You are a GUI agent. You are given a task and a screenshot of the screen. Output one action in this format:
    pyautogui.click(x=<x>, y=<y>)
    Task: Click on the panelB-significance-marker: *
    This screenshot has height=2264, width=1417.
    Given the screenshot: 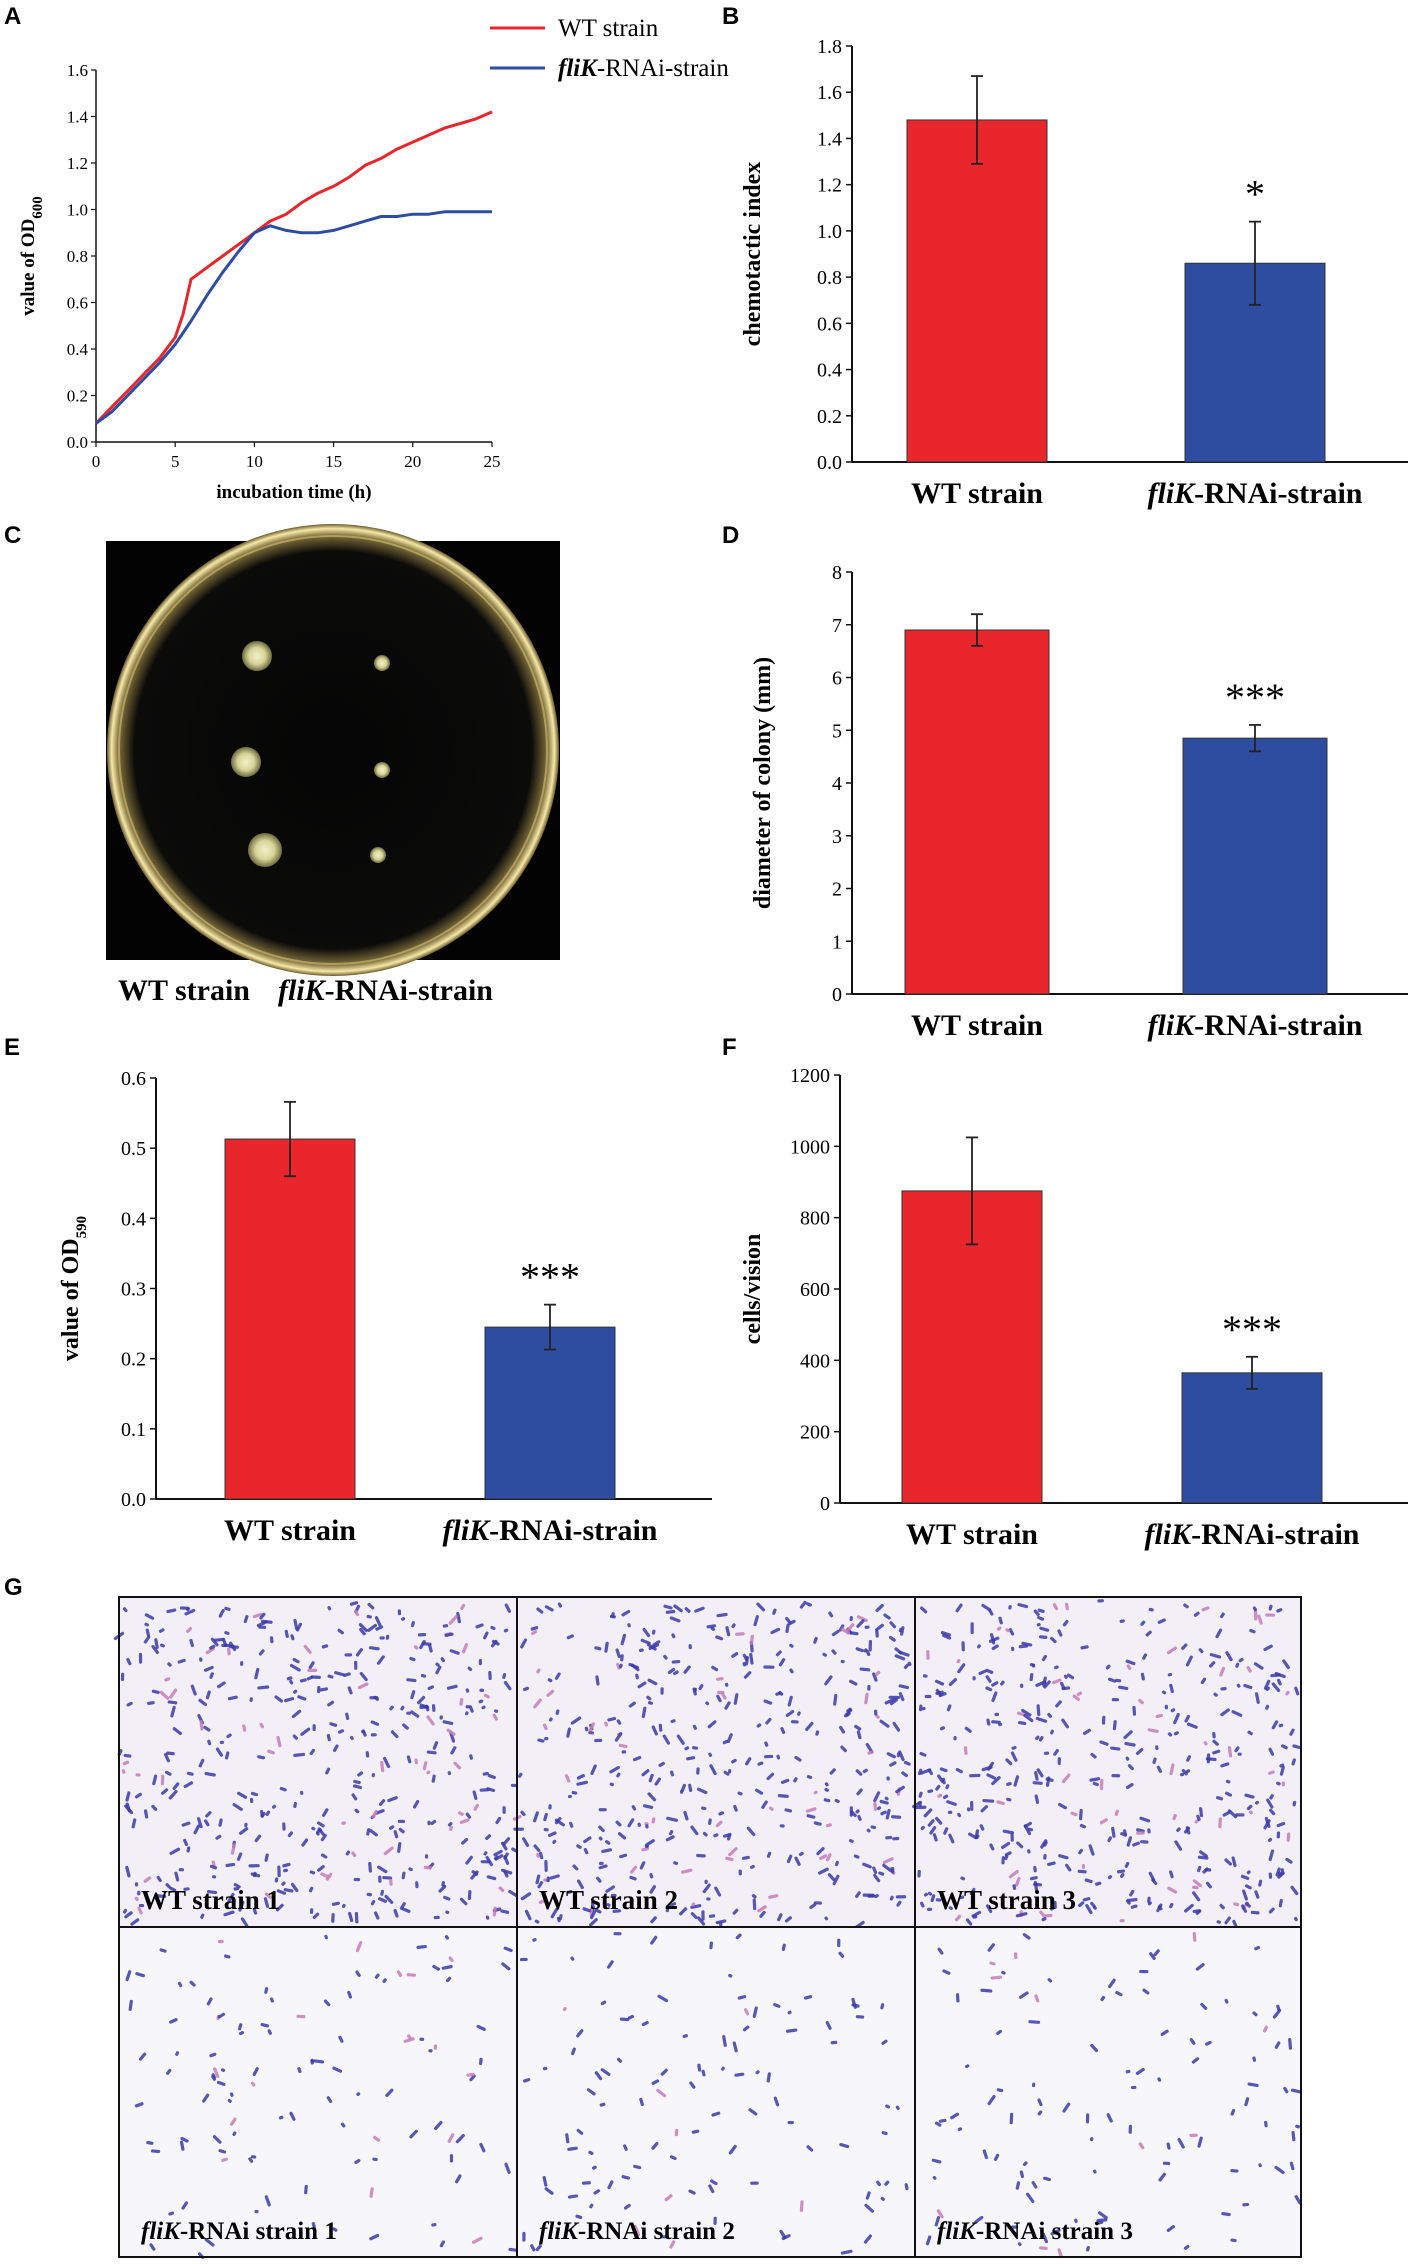 What is the action you would take?
    pyautogui.click(x=1255, y=194)
    